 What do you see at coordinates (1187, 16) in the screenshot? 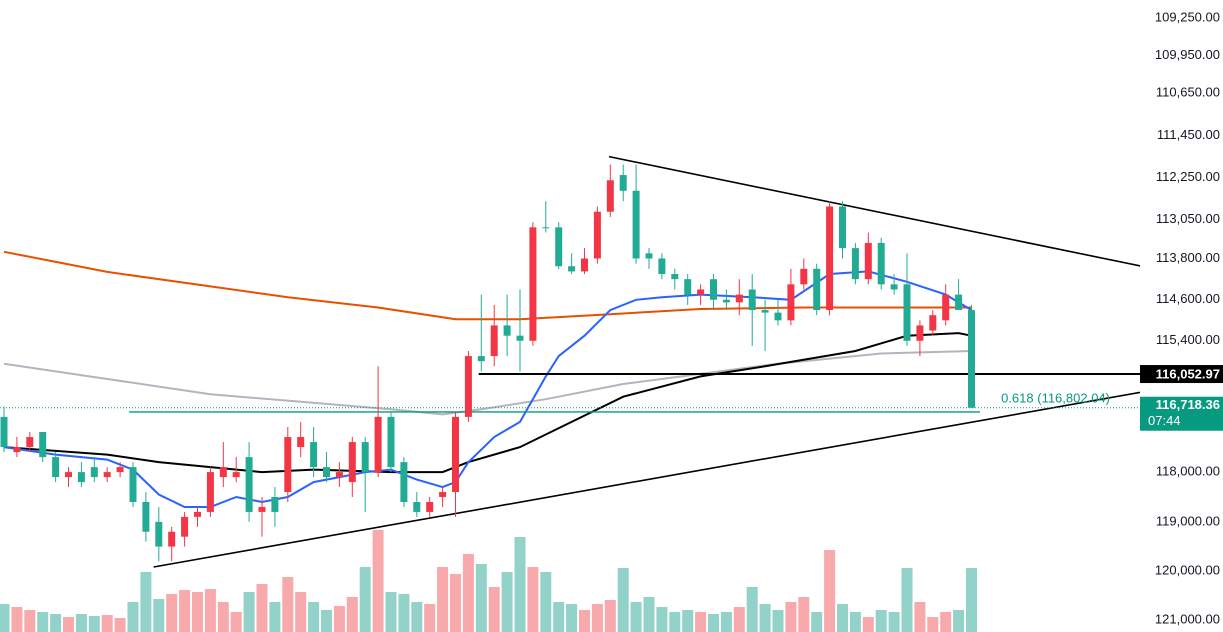
I see `y-tick-label: 109,250.00` at bounding box center [1187, 16].